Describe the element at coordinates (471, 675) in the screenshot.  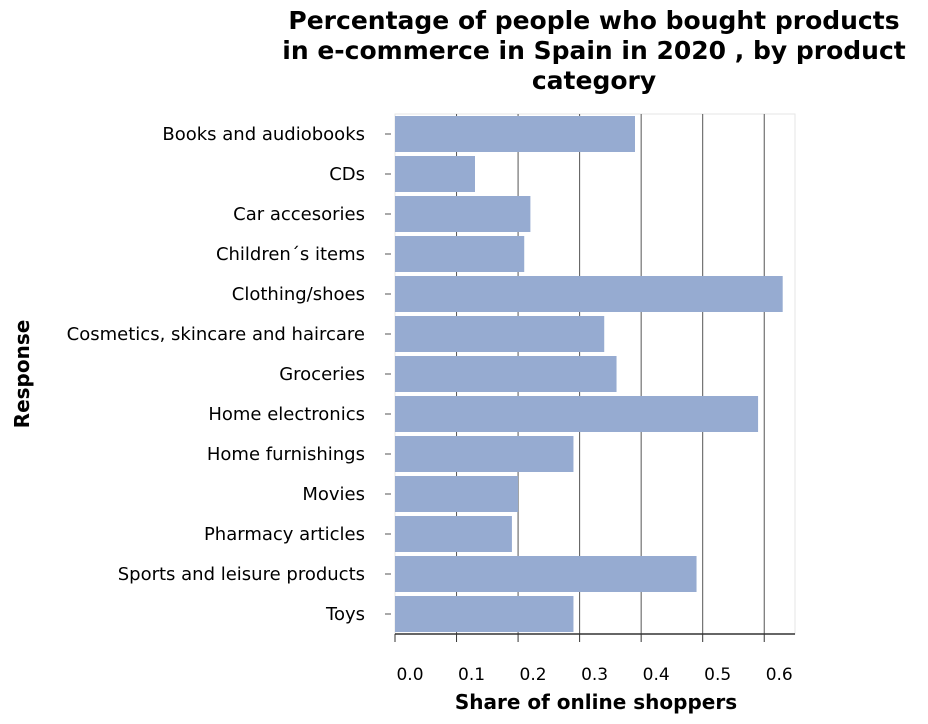
I see `x-tick-label: 0.1` at that location.